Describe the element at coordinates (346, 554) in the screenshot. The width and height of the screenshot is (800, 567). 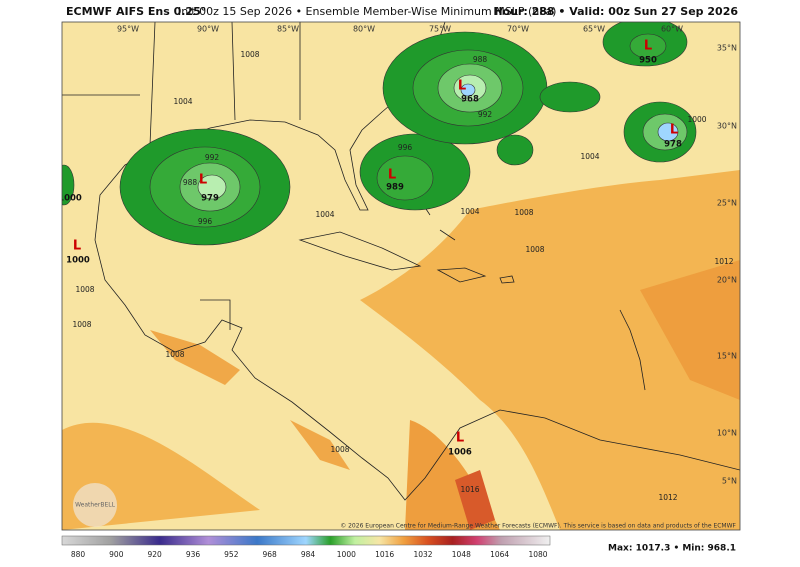
I see `colorbar-label: 1000` at that location.